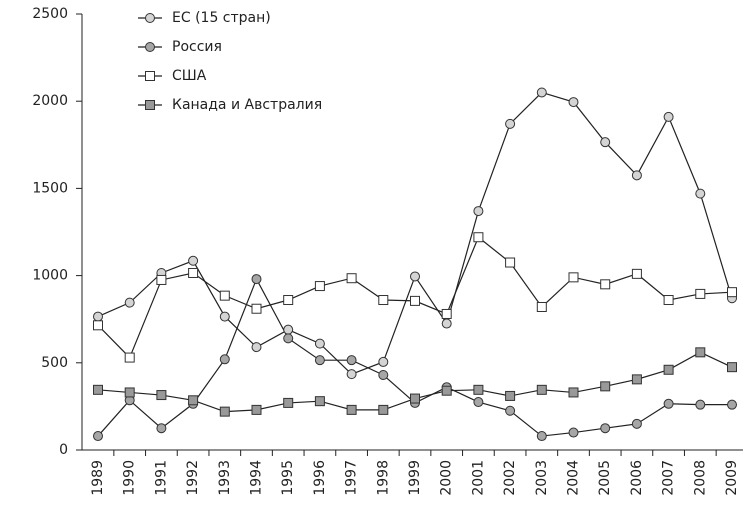 Image resolution: width=745 pixels, height=509 pixels. I want to click on x-tick-label: 2008, so click(700, 478).